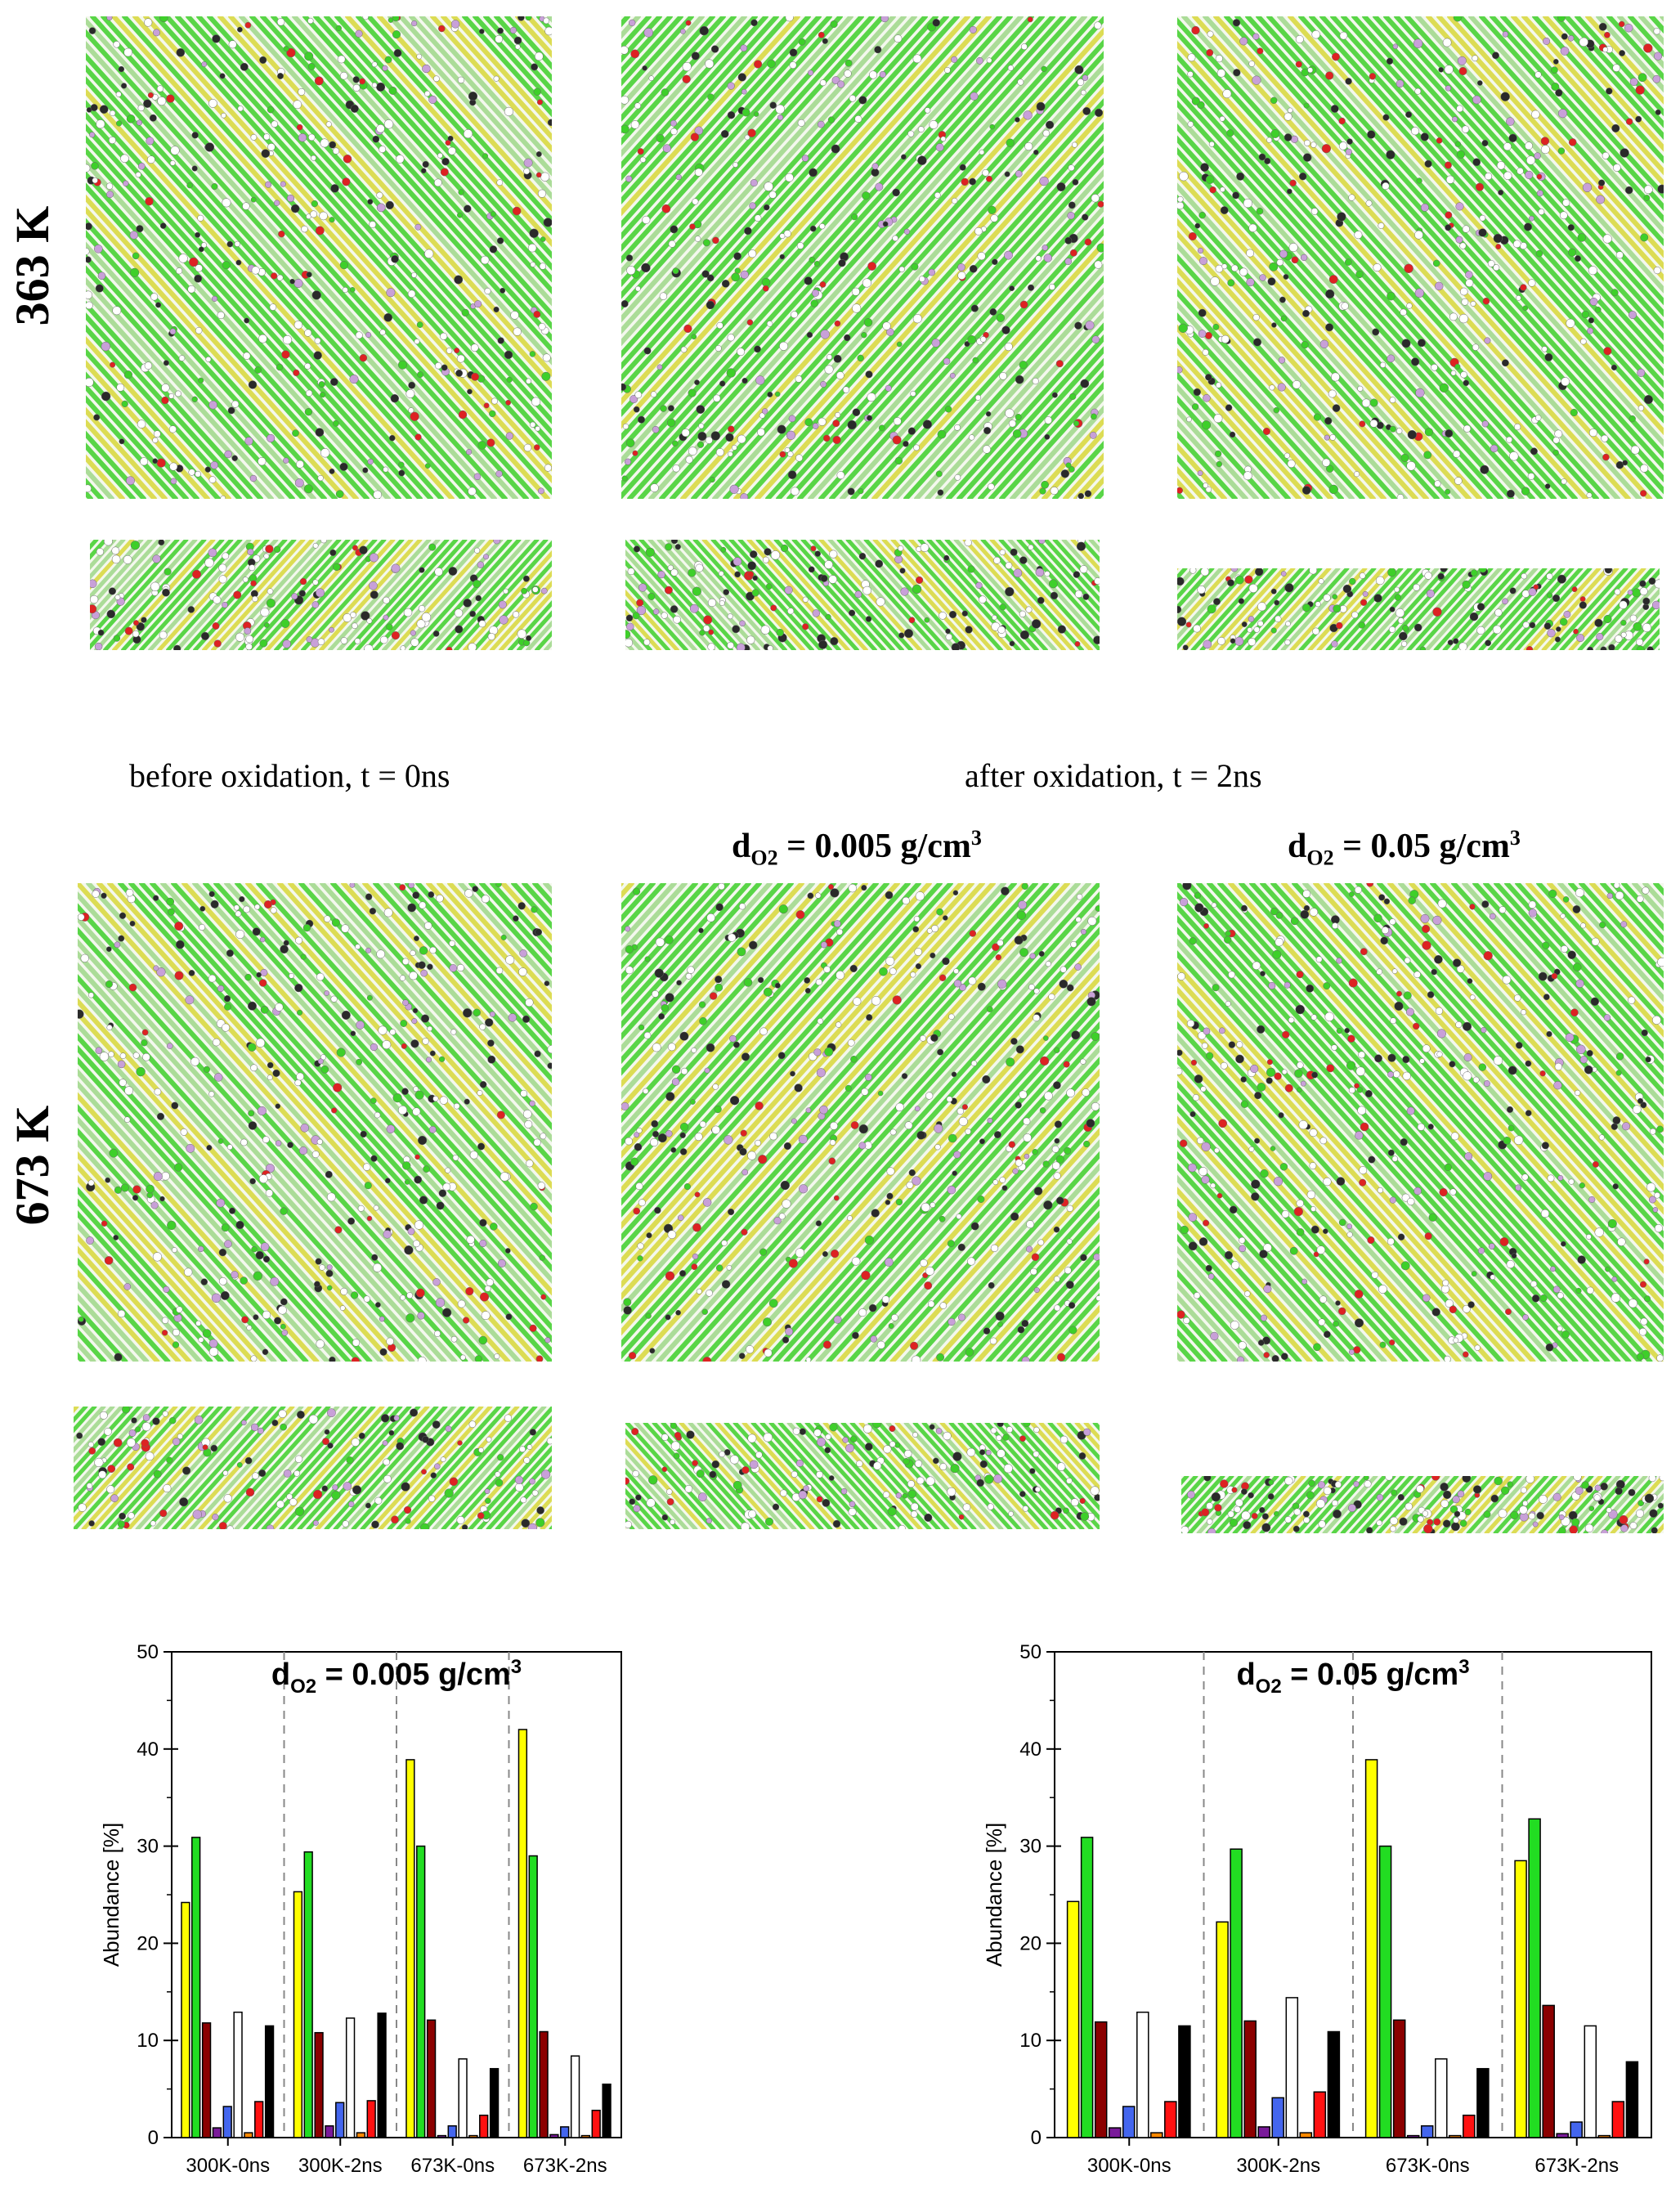 The width and height of the screenshot is (1680, 2203). Describe the element at coordinates (1278, 2117) in the screenshot. I see `bar-blue-300K-2ns` at that location.